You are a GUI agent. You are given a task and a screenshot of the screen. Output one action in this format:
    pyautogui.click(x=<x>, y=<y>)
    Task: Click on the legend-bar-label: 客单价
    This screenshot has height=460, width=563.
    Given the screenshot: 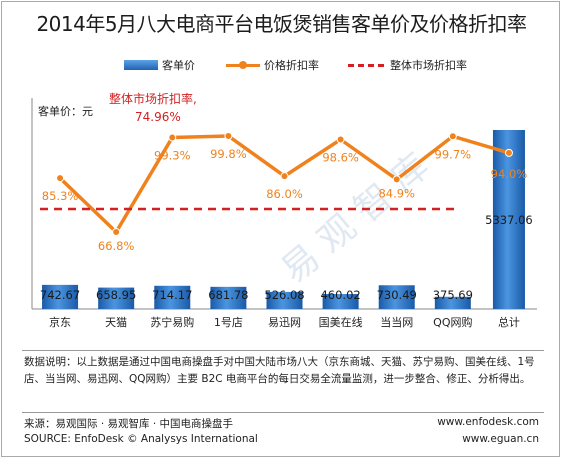 What is the action you would take?
    pyautogui.click(x=178, y=65)
    